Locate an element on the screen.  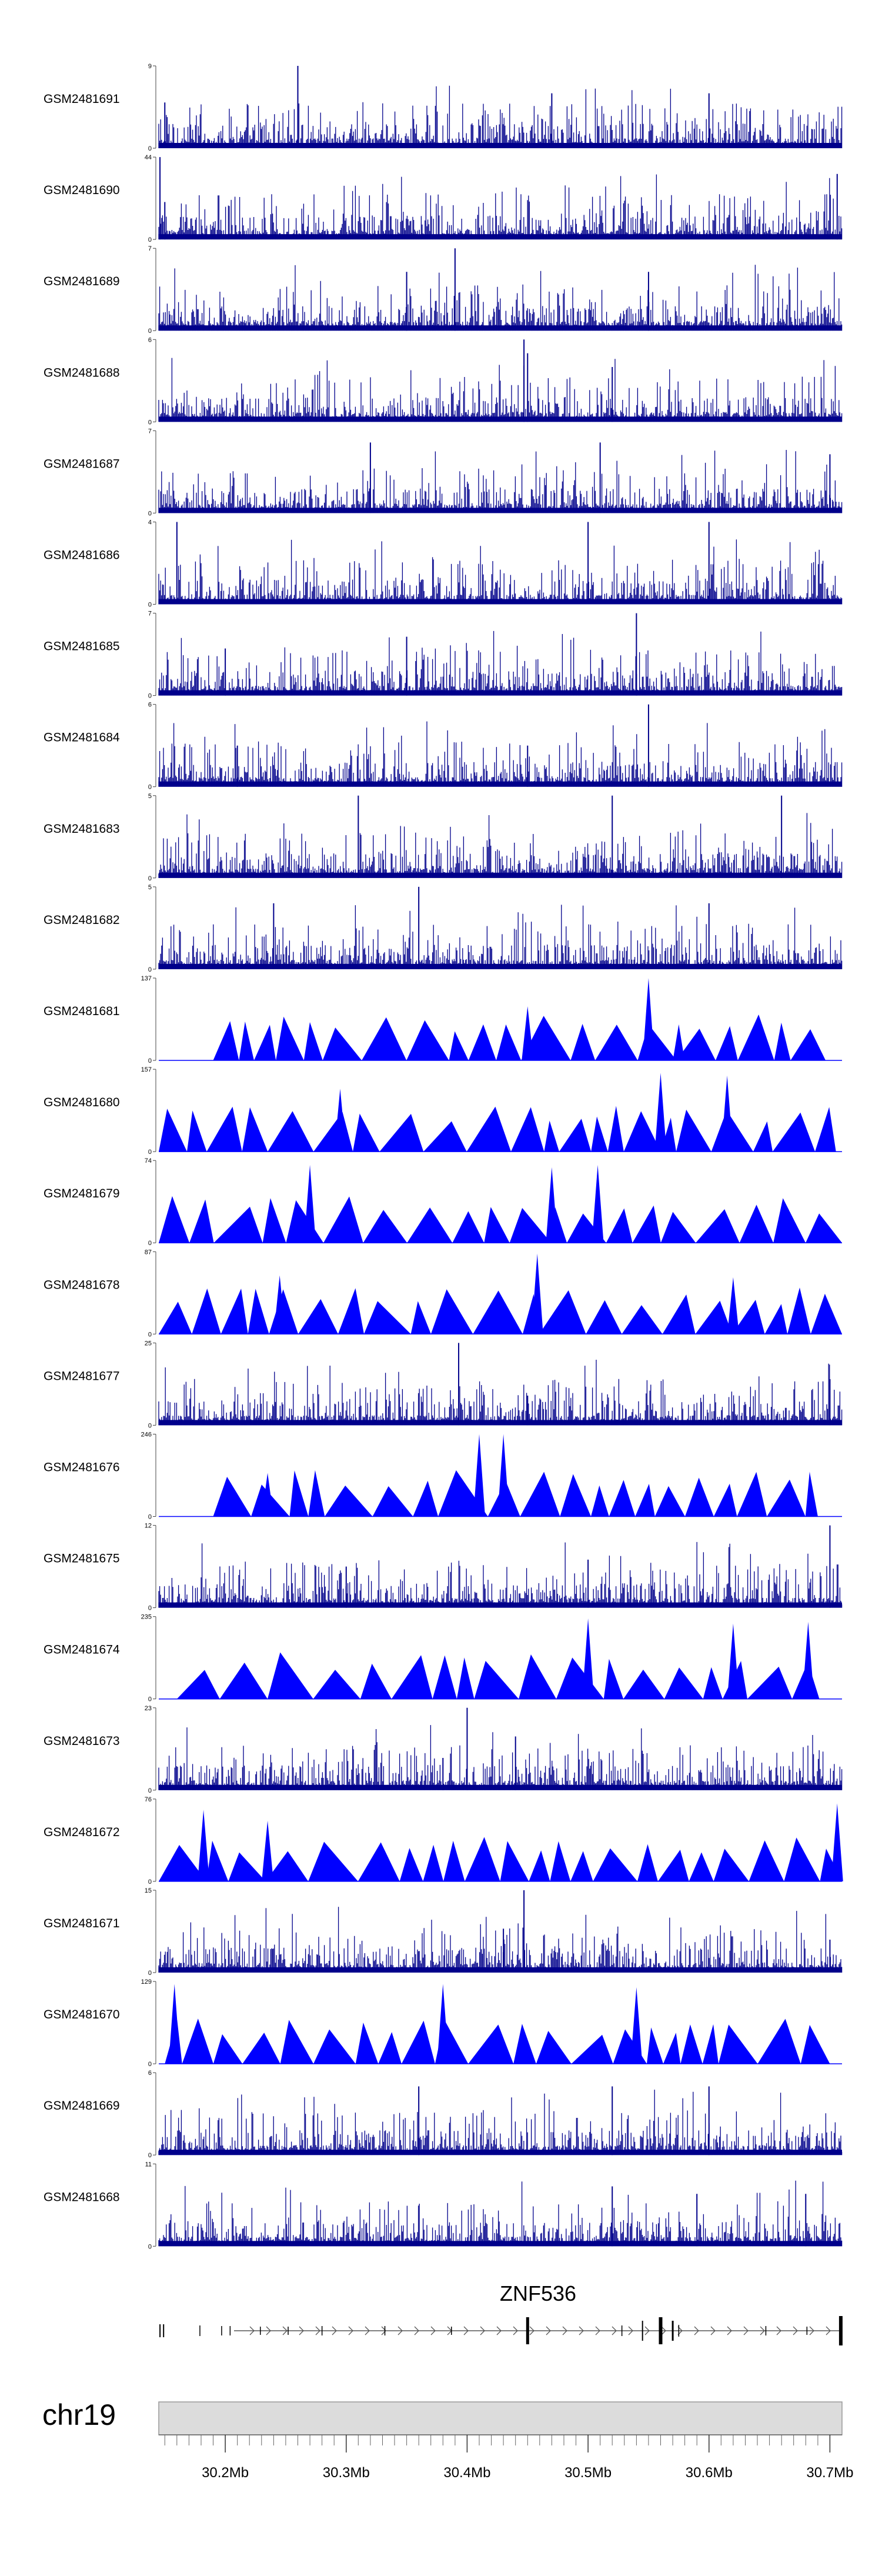
track-GSM2481680: GSM2481680 157 0 is located at coordinates (443, 1111).